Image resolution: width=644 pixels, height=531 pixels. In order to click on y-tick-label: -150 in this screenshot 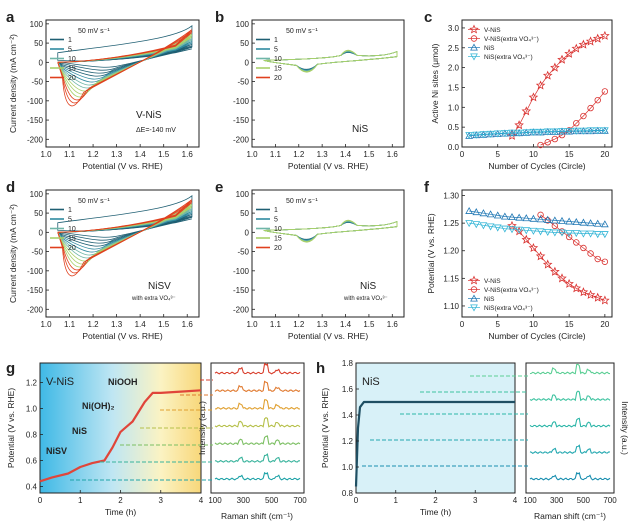, I will do `click(35, 120)`.